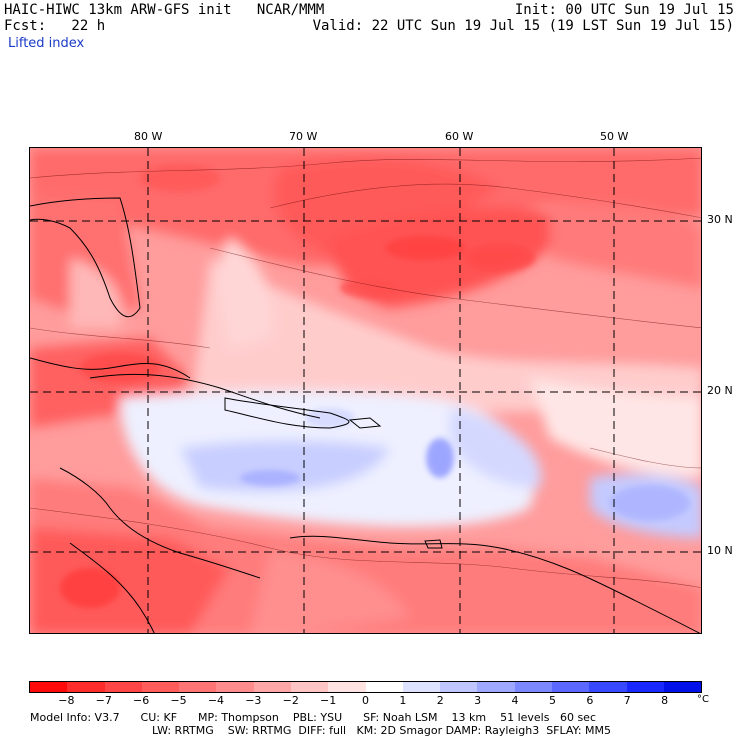  I want to click on colorbar-tick-label: −5, so click(178, 700).